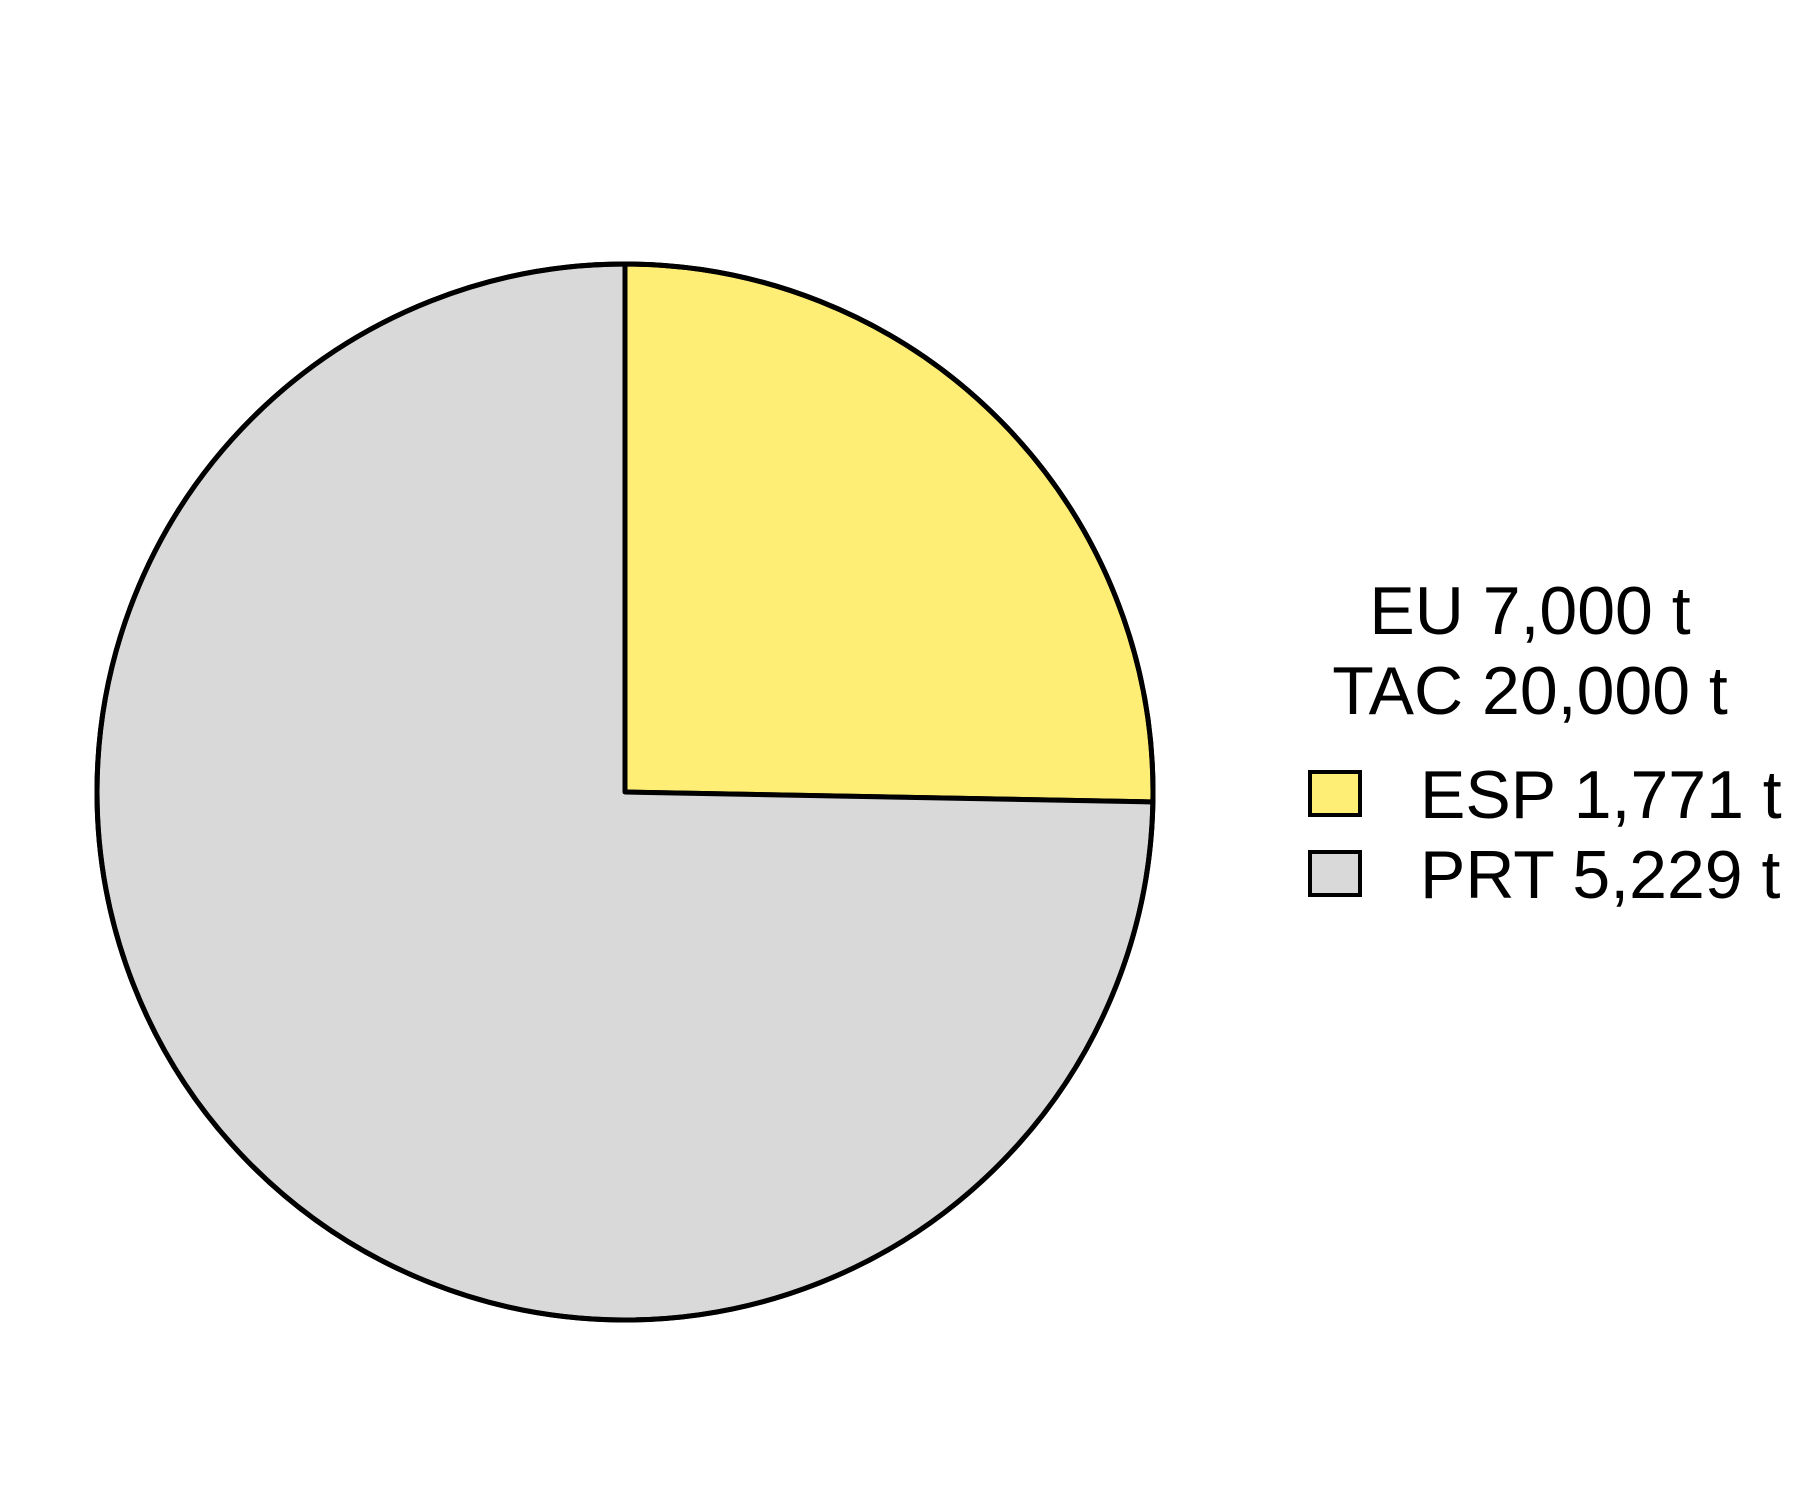 This screenshot has width=1800, height=1500. Describe the element at coordinates (889, 533) in the screenshot. I see `pie-slice-esp` at that location.